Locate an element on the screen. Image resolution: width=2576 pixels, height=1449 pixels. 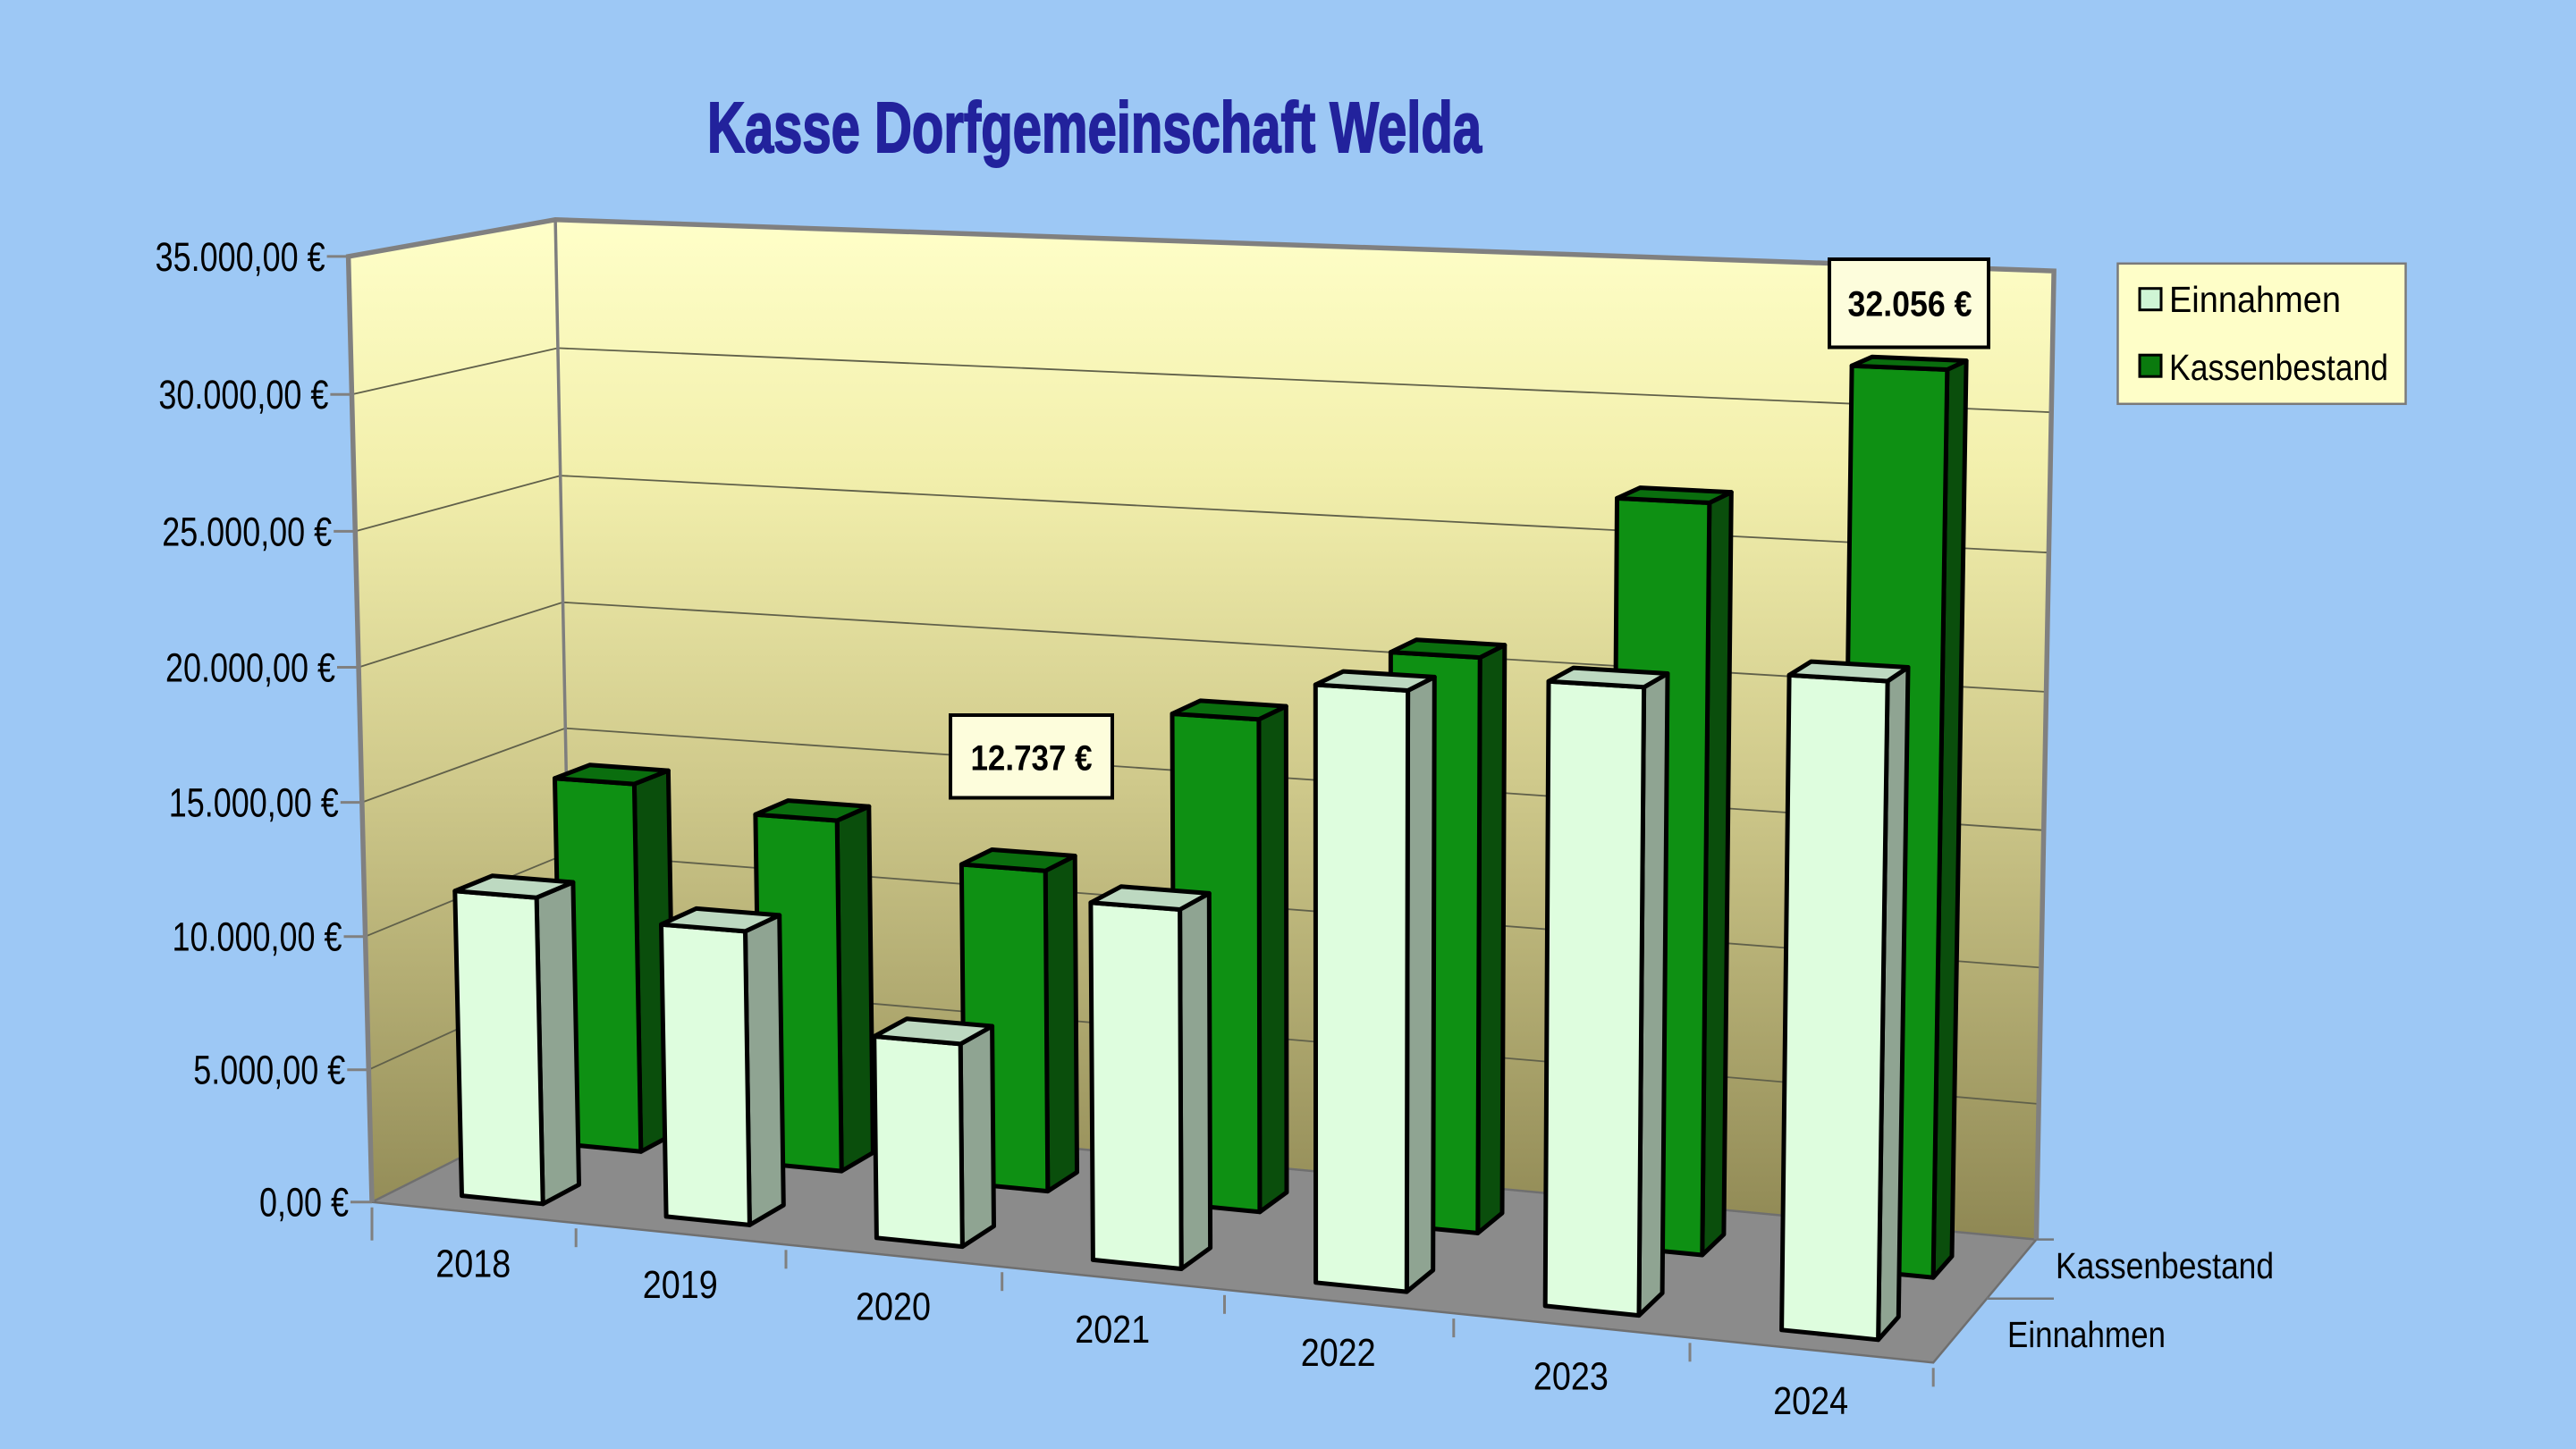
svg-text: 35.000,00 € is located at coordinates (240, 257).